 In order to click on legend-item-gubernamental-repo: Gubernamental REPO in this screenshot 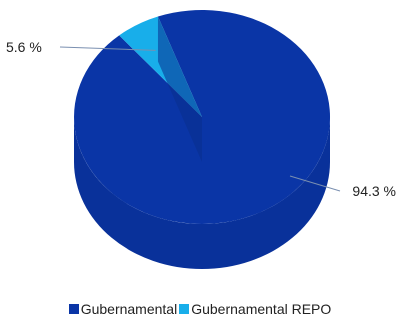, I will do `click(255, 309)`.